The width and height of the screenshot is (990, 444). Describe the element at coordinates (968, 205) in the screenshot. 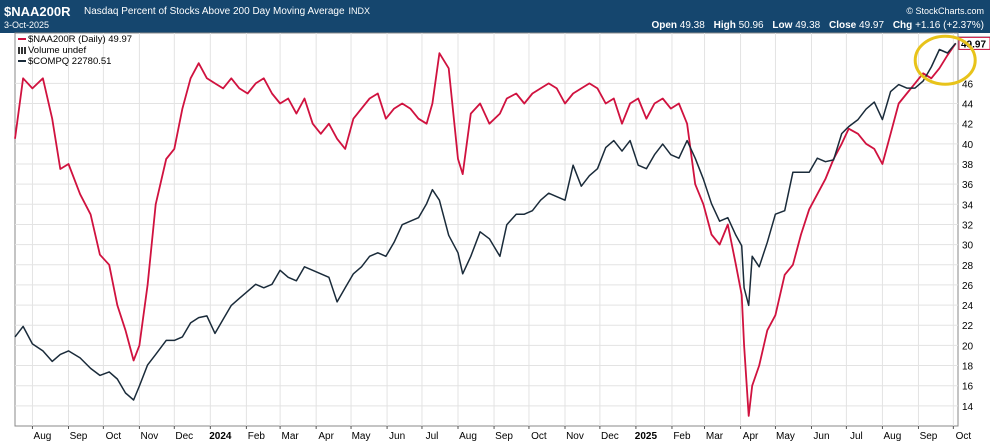

I see `y-tick-label: 34` at that location.